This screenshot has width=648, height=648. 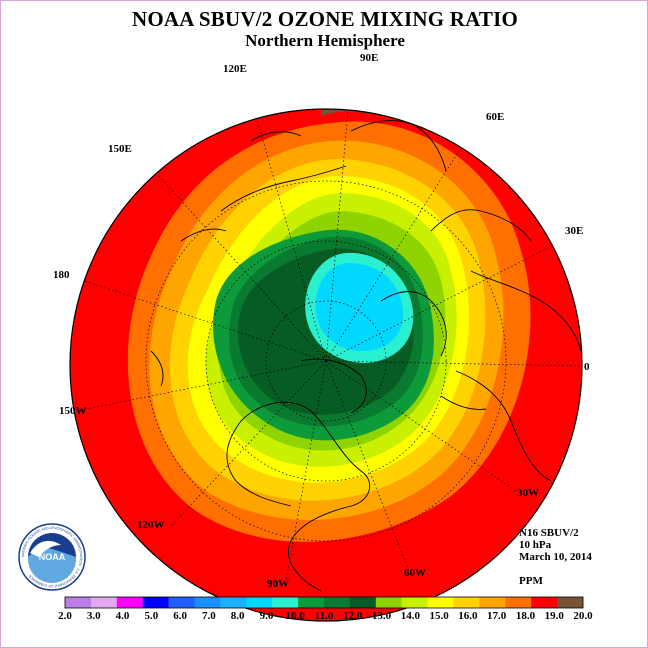 I want to click on instrument-label: N16 SBUV/2, so click(x=549, y=533).